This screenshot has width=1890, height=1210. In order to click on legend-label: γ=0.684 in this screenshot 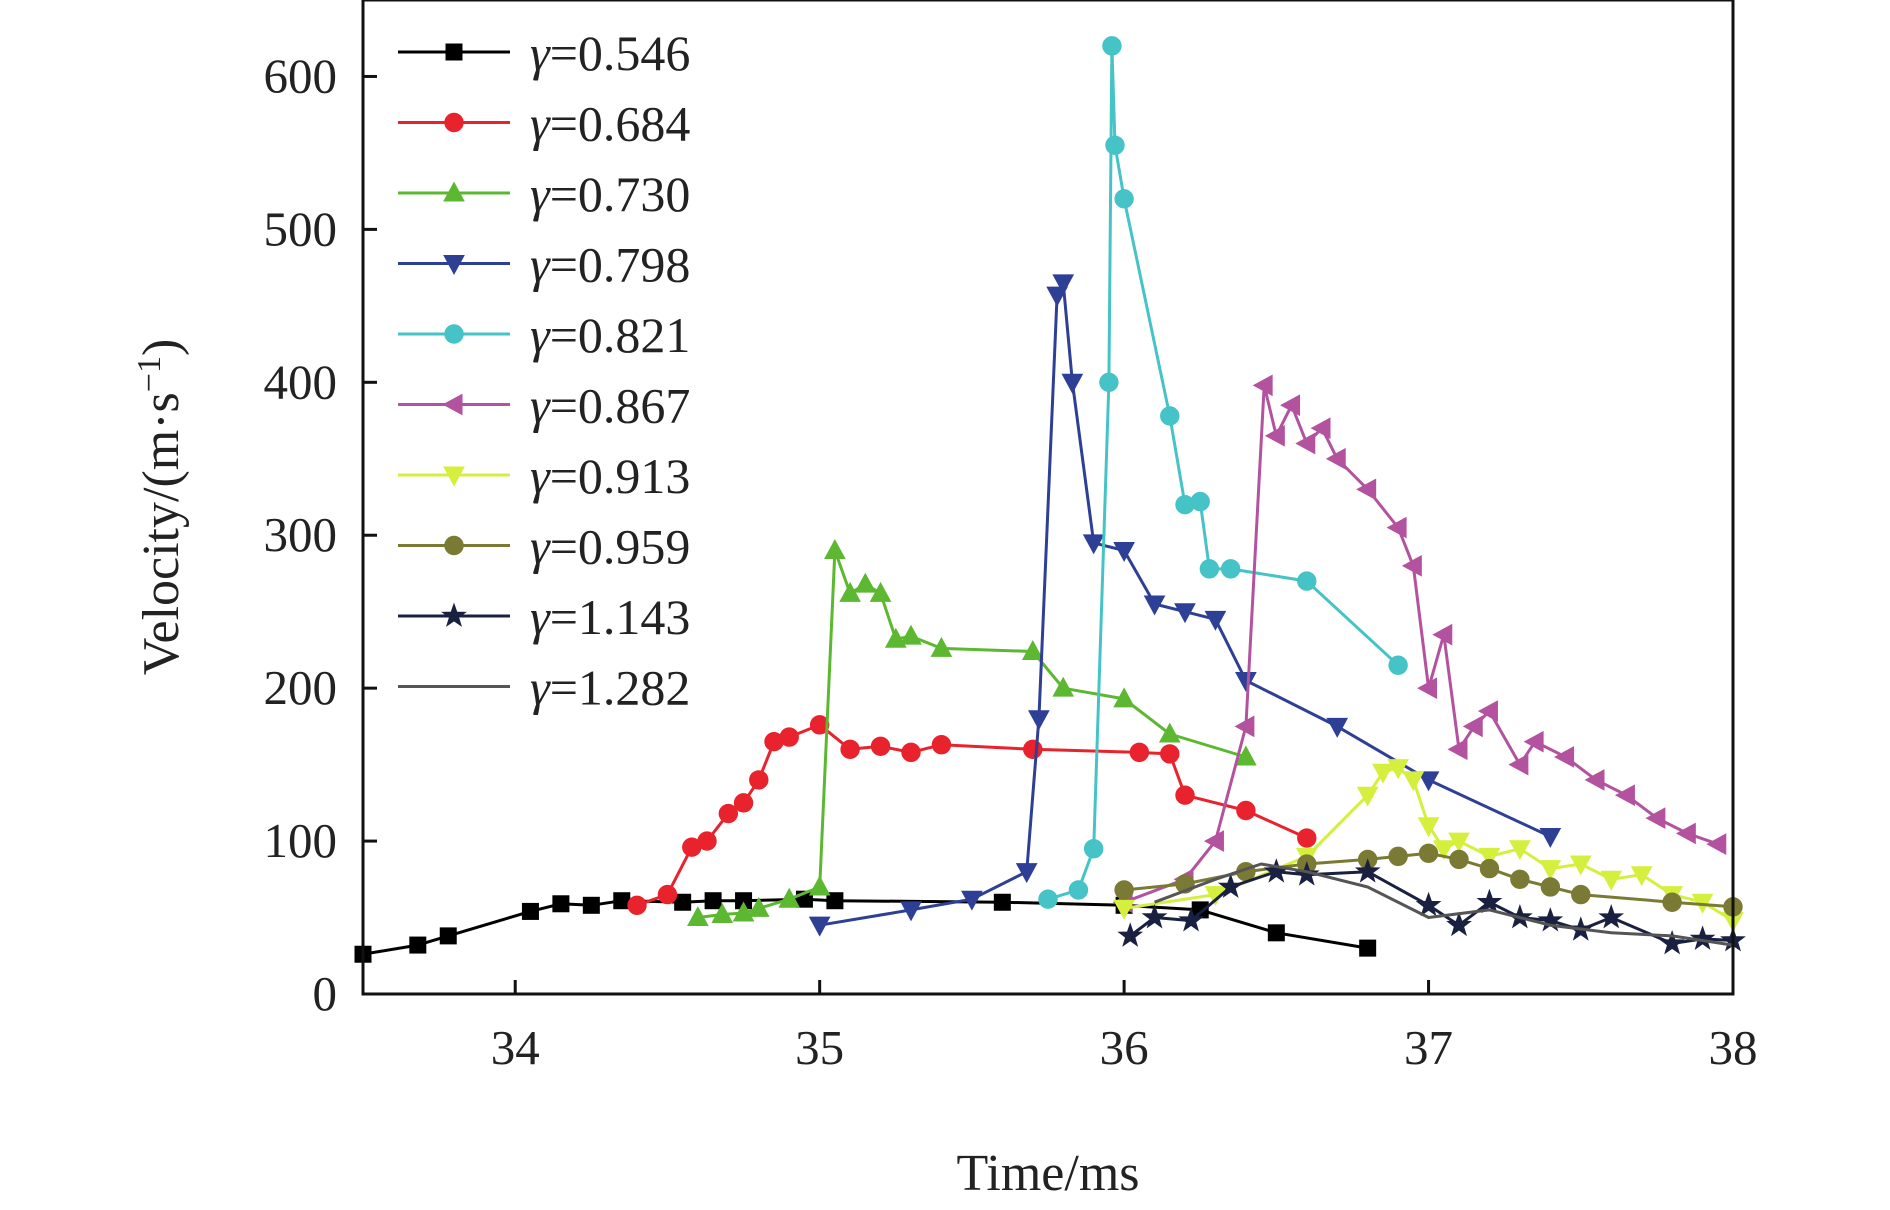, I will do `click(610, 124)`.